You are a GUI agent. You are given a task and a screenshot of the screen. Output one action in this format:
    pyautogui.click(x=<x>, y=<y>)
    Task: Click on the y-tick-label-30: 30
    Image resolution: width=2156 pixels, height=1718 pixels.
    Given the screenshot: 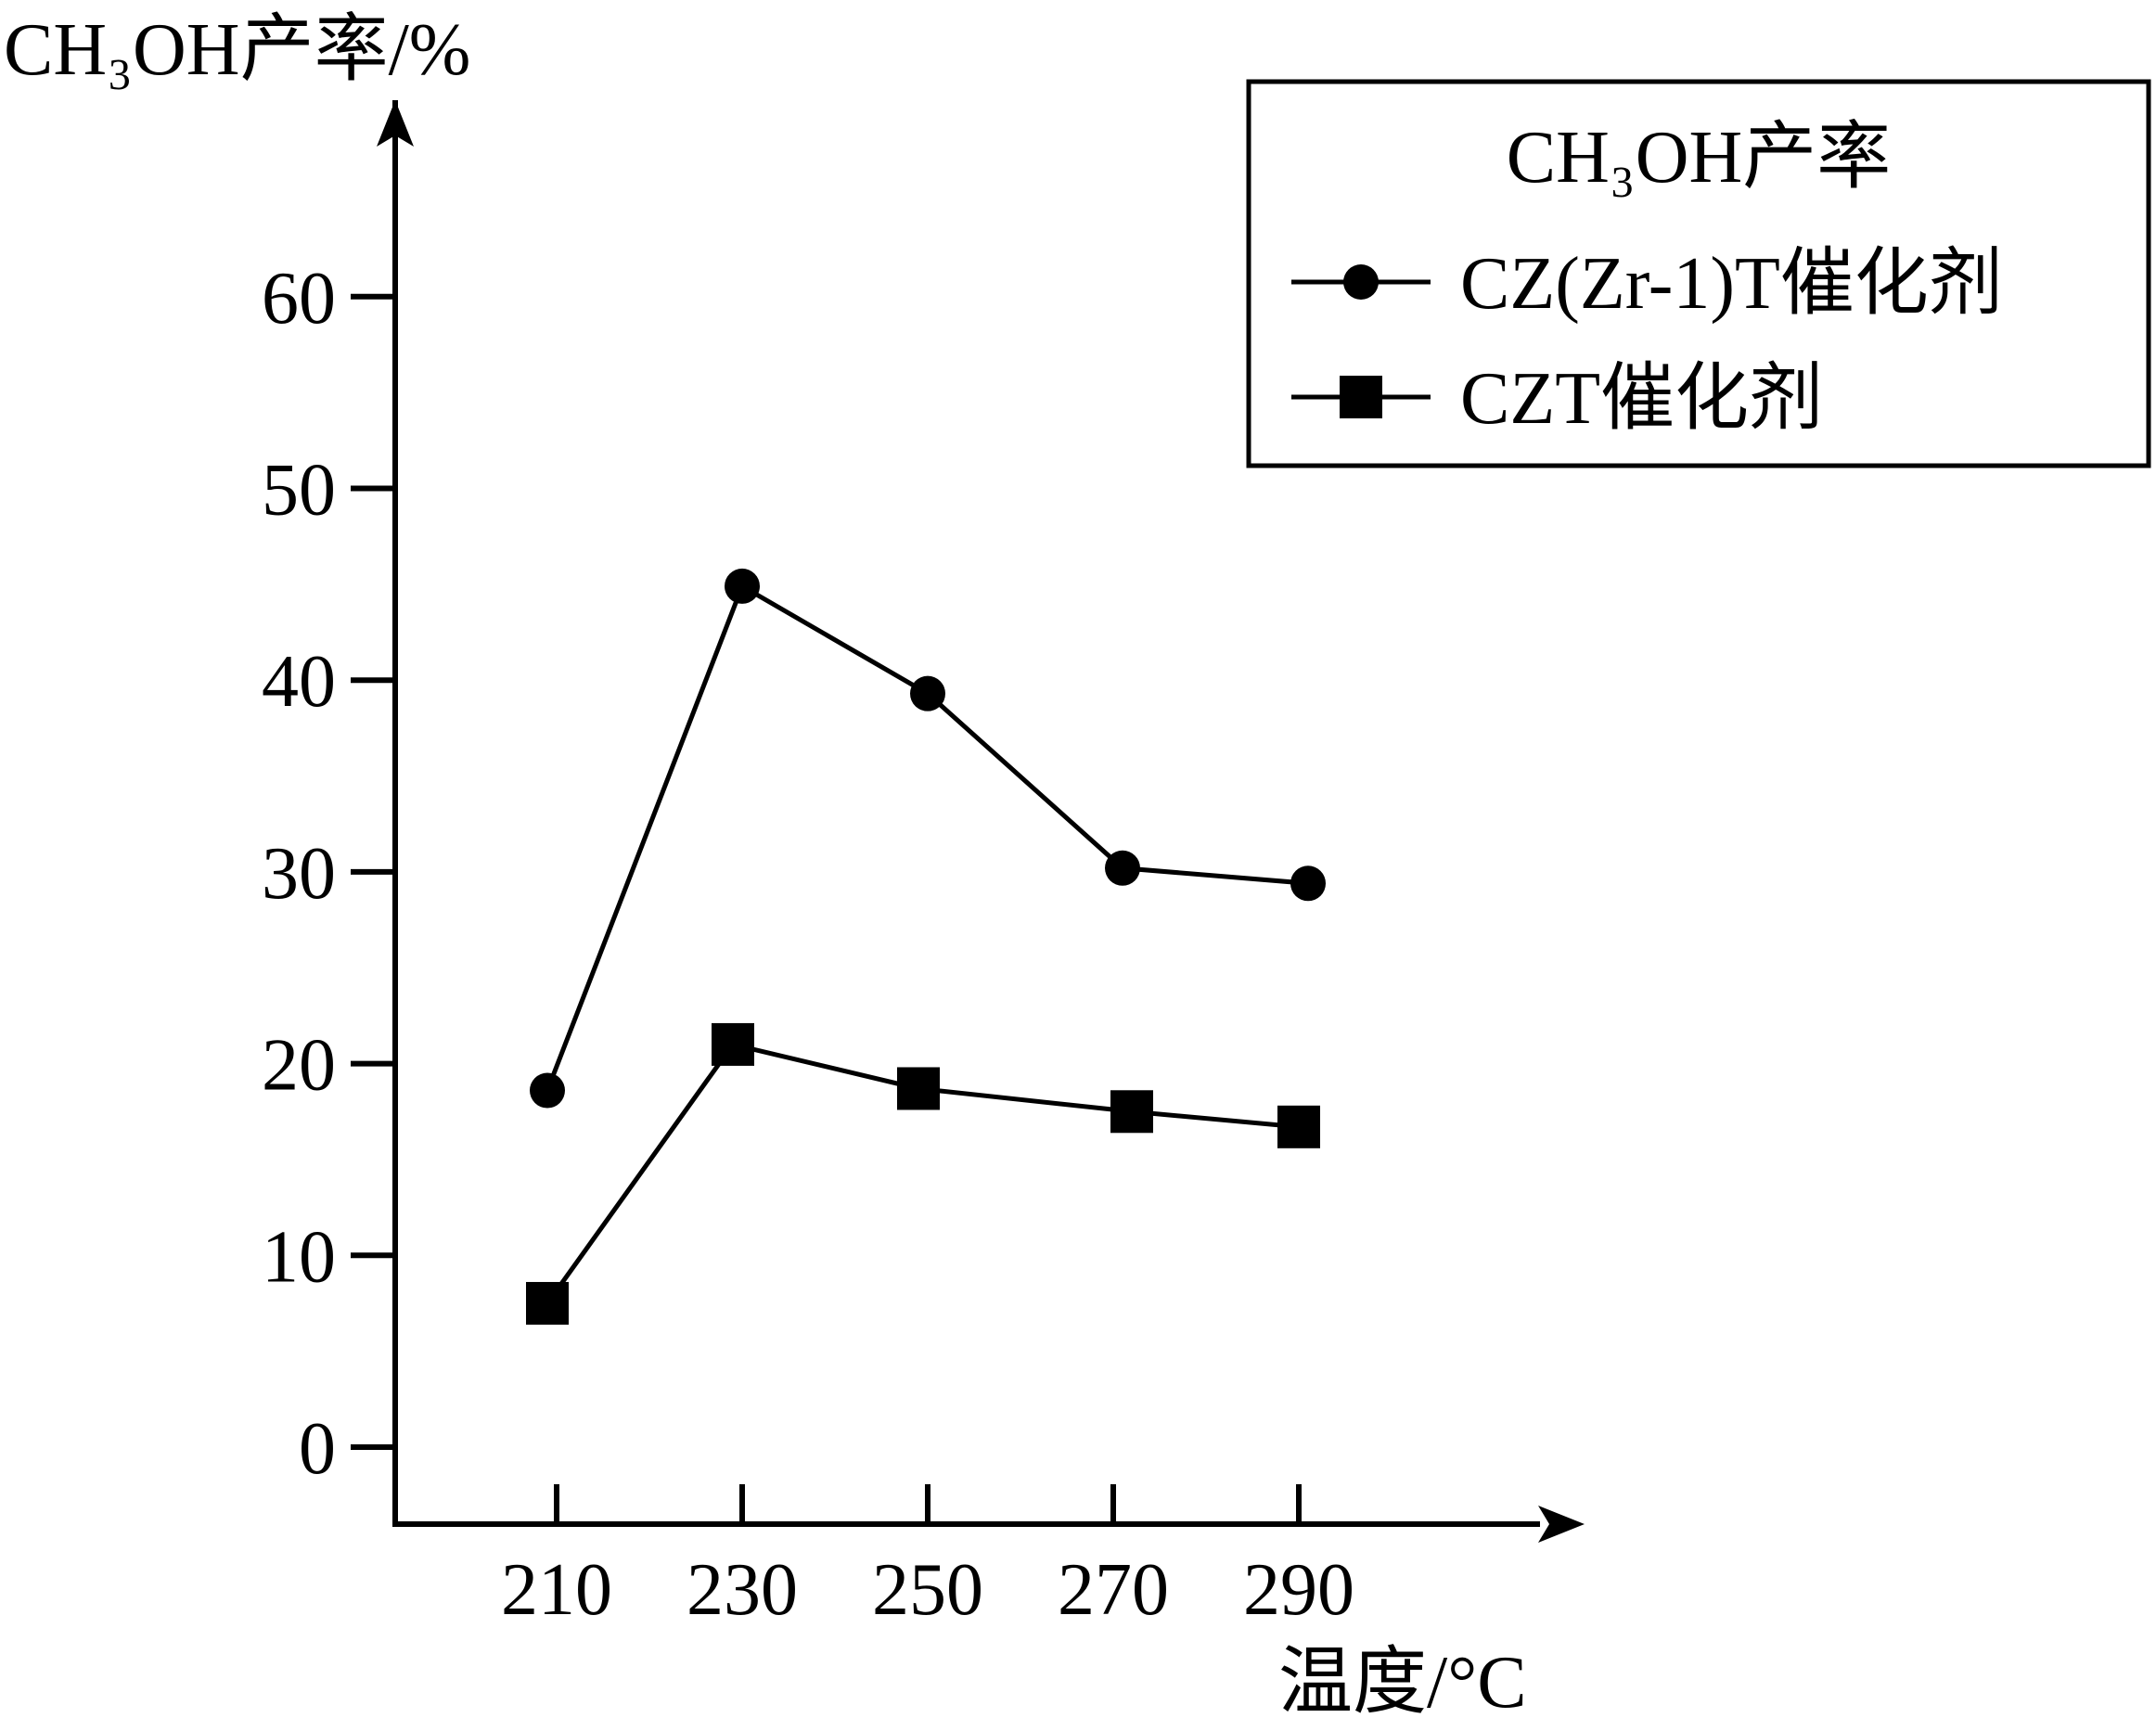 What is the action you would take?
    pyautogui.click(x=299, y=874)
    